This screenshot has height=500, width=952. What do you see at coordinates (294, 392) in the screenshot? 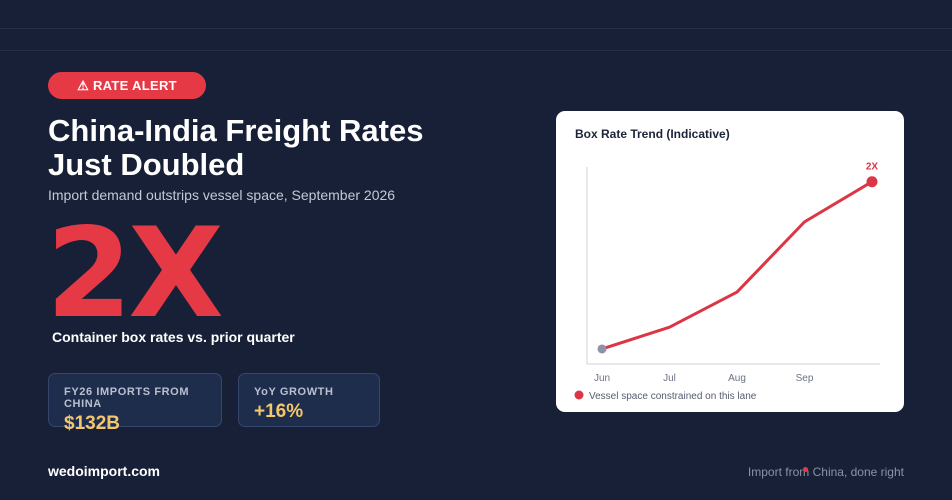
I see `stat-label: YoY GROWTH` at bounding box center [294, 392].